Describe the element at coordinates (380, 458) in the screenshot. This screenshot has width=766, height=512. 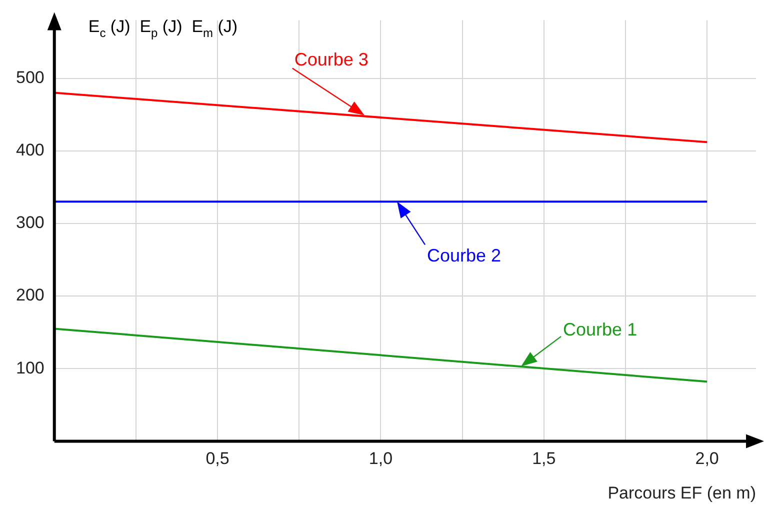
I see `x-tick-label: 1,0` at that location.